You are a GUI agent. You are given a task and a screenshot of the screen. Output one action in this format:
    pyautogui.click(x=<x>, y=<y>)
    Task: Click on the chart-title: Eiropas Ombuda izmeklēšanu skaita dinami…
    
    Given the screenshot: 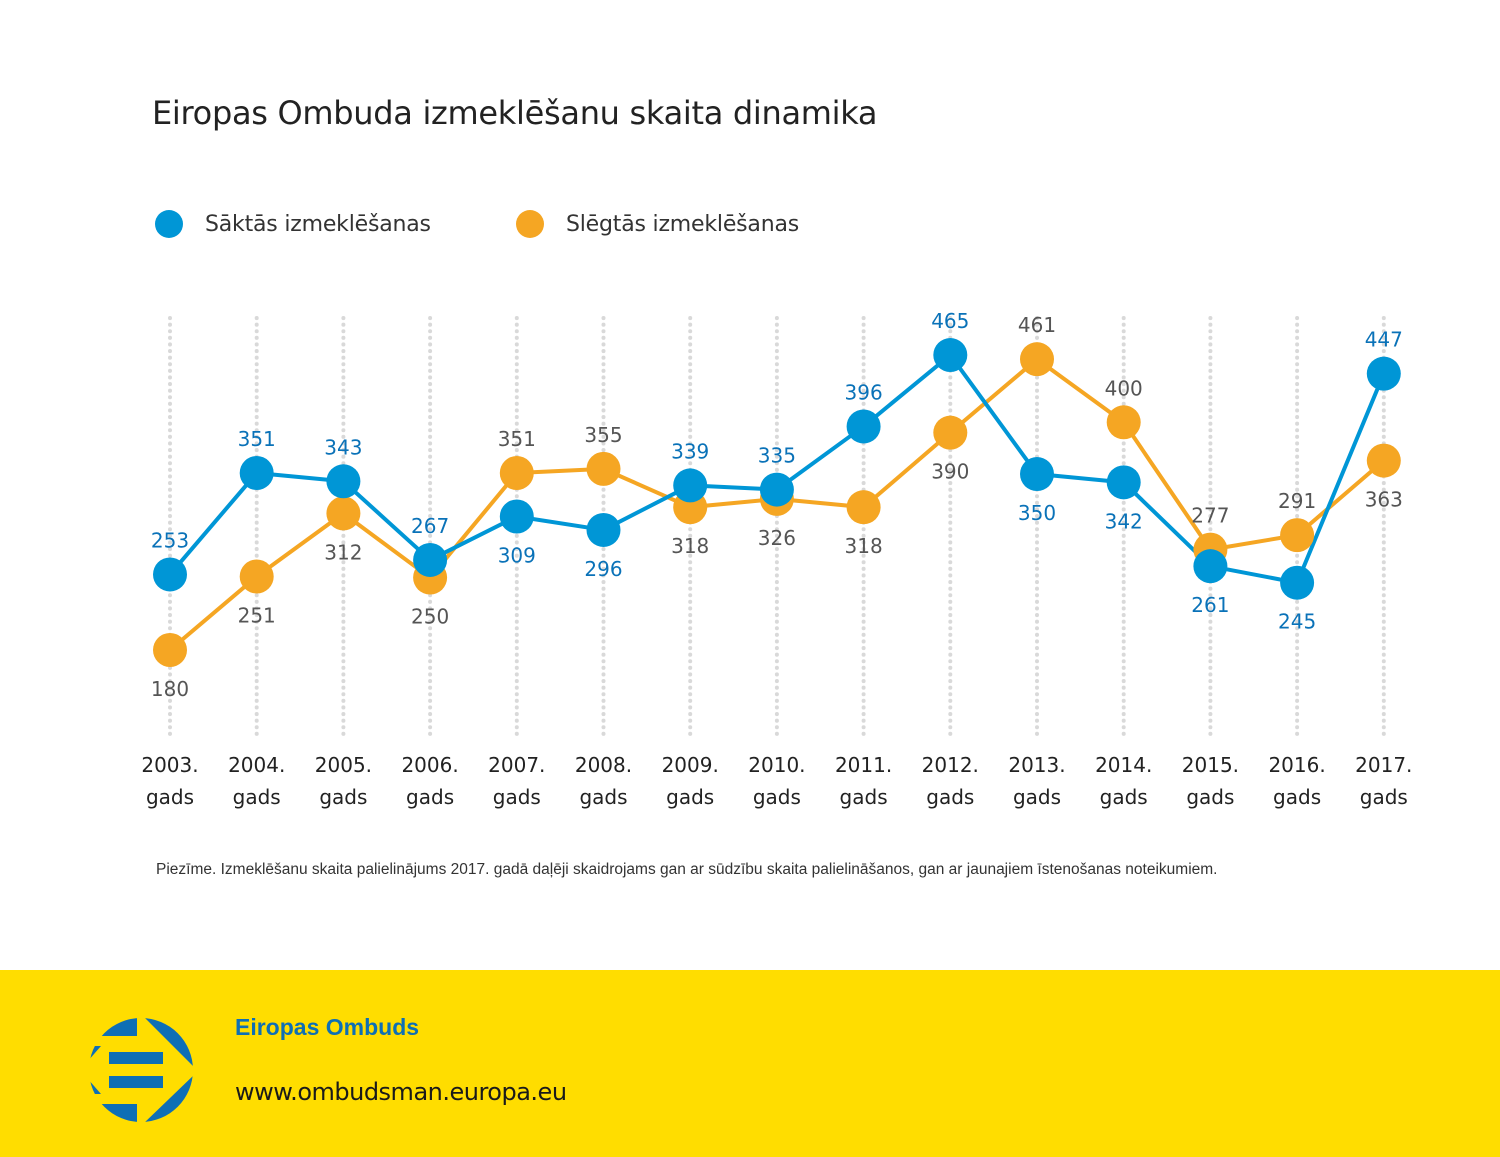 What is the action you would take?
    pyautogui.click(x=515, y=113)
    